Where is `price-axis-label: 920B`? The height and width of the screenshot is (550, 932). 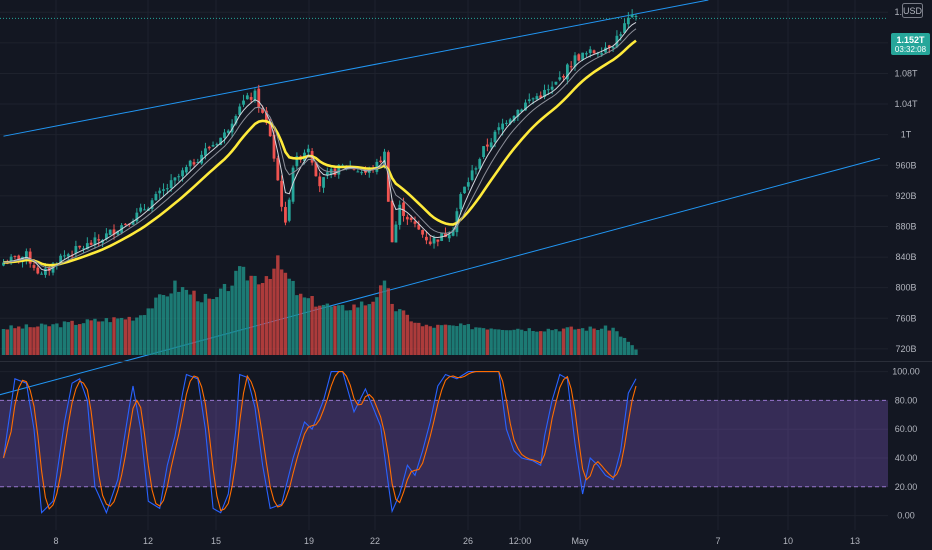 price-axis-label: 920B is located at coordinates (905, 196).